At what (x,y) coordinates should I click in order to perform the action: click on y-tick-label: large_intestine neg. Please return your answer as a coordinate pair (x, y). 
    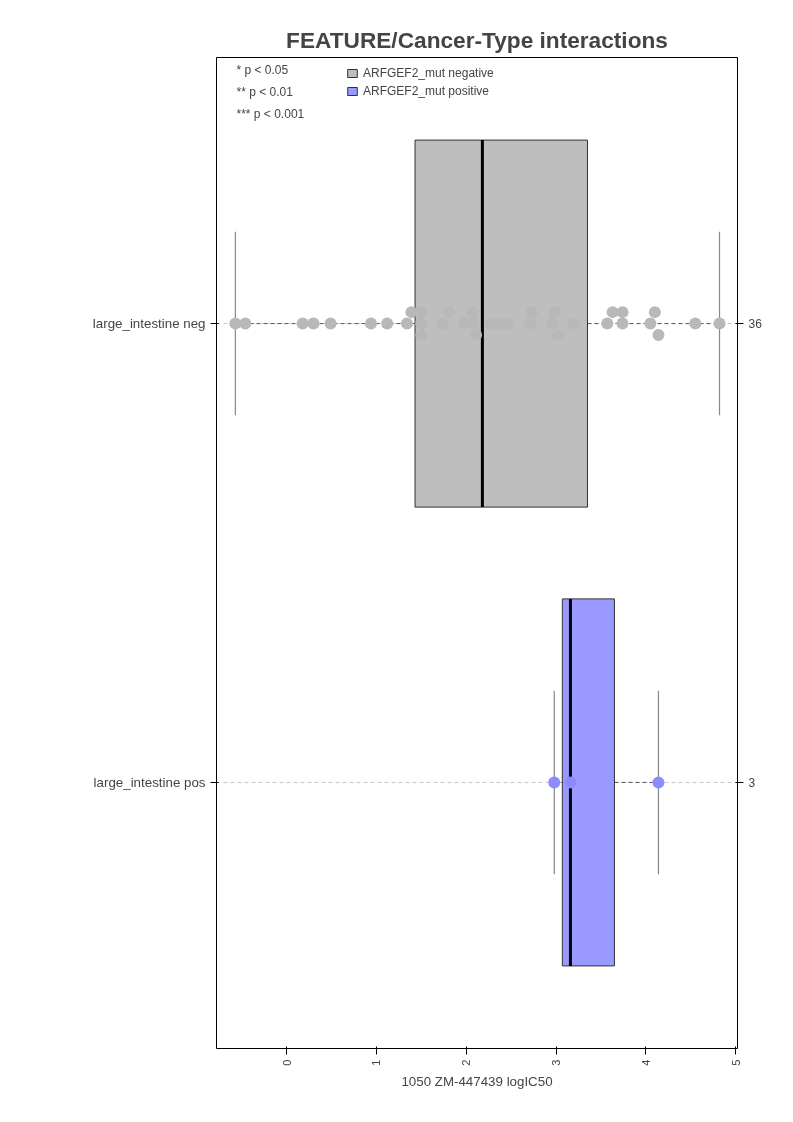
    Looking at the image, I should click on (149, 324).